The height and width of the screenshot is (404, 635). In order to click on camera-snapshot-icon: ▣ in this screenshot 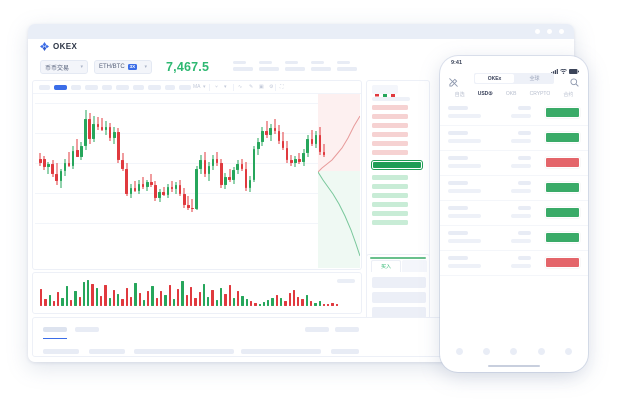, I will do `click(261, 87)`.